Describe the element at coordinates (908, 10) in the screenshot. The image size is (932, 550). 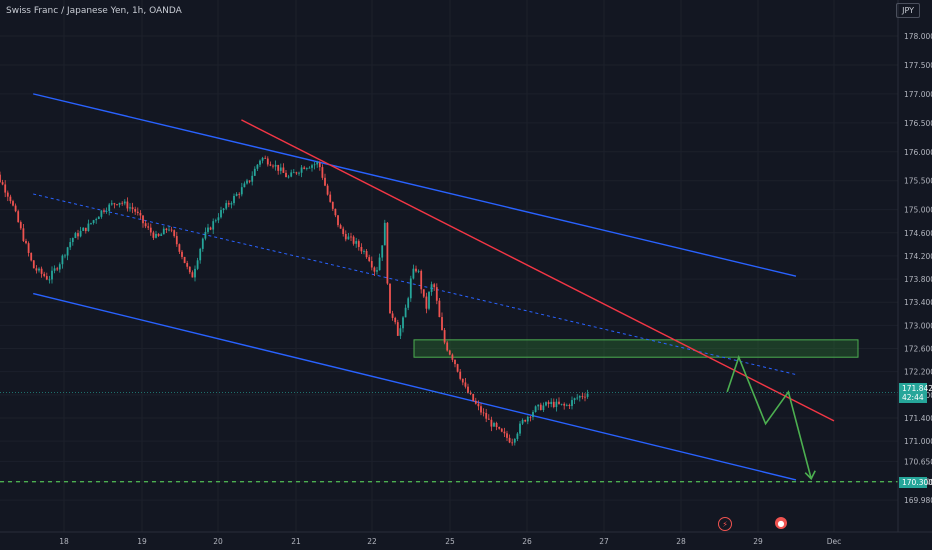
I see `currency-badge: JPY` at that location.